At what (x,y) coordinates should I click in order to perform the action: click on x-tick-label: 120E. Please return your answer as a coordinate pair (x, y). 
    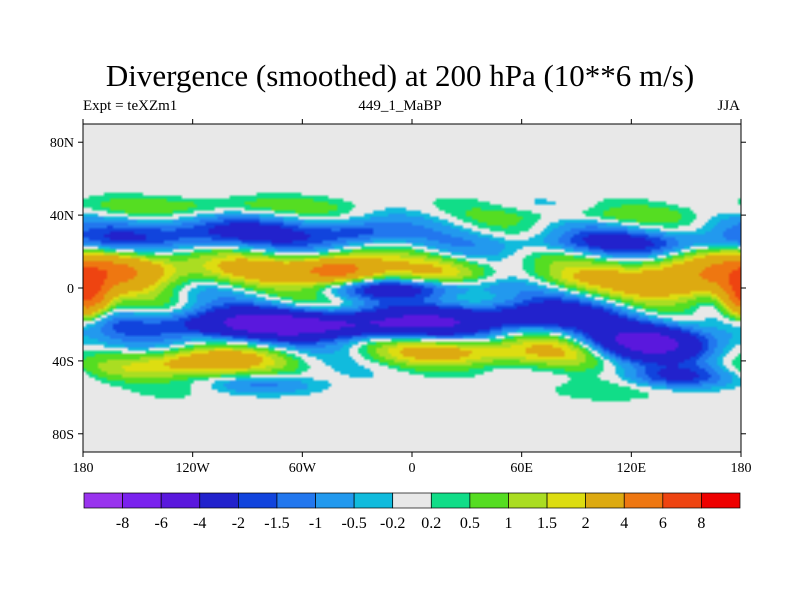
    Looking at the image, I should click on (632, 468).